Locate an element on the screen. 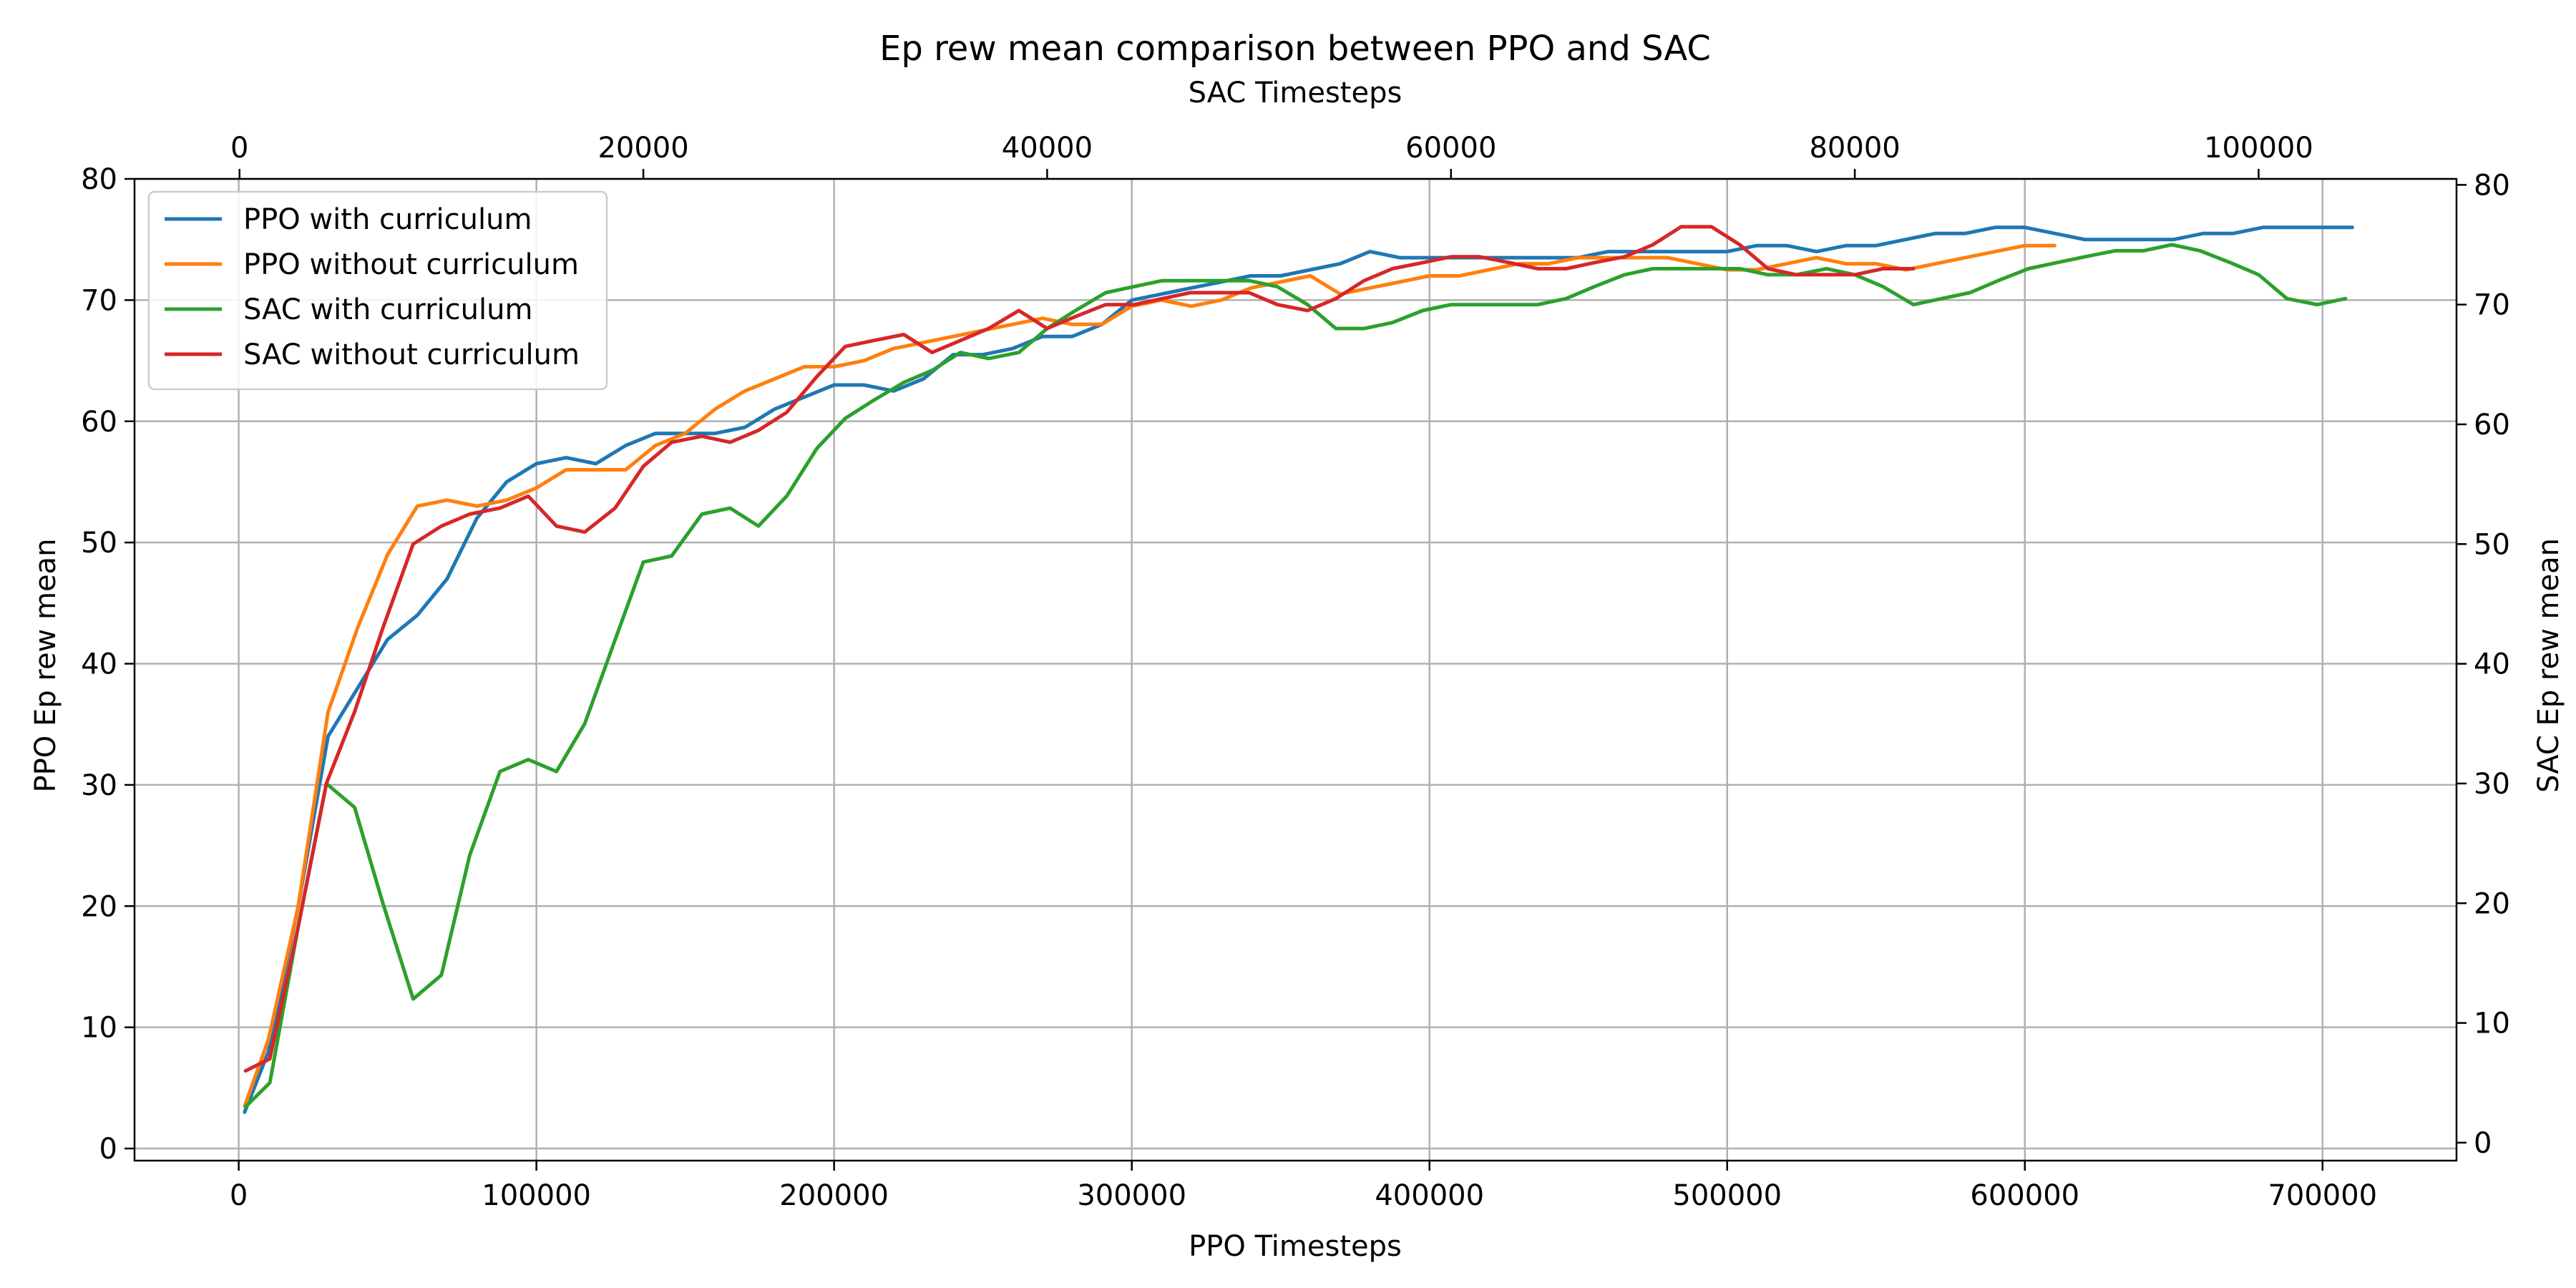  x-tick-label: 600000 is located at coordinates (2025, 1195).